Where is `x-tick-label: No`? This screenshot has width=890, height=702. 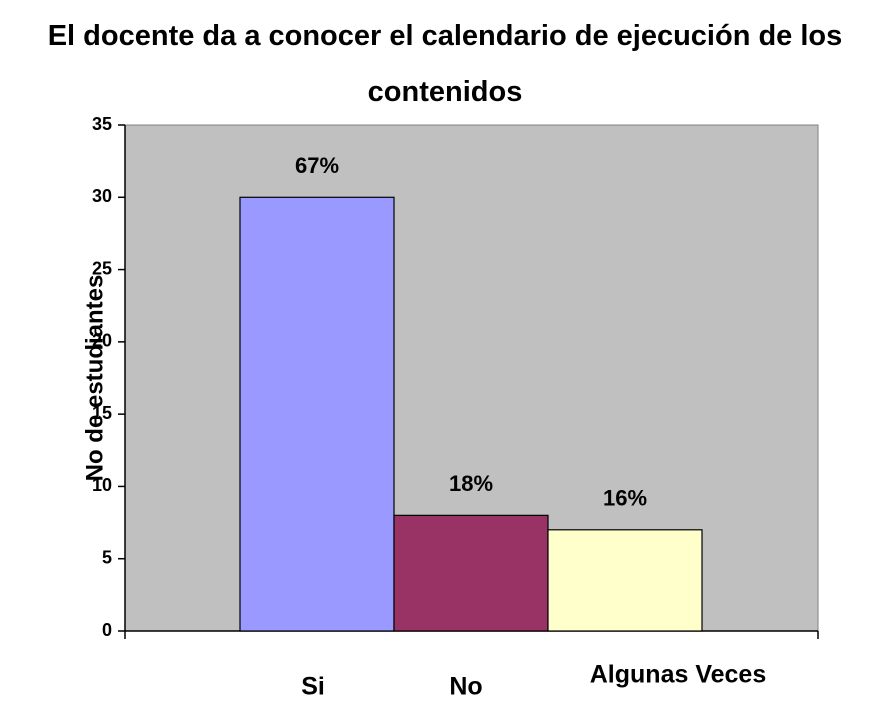
x-tick-label: No is located at coordinates (465, 687).